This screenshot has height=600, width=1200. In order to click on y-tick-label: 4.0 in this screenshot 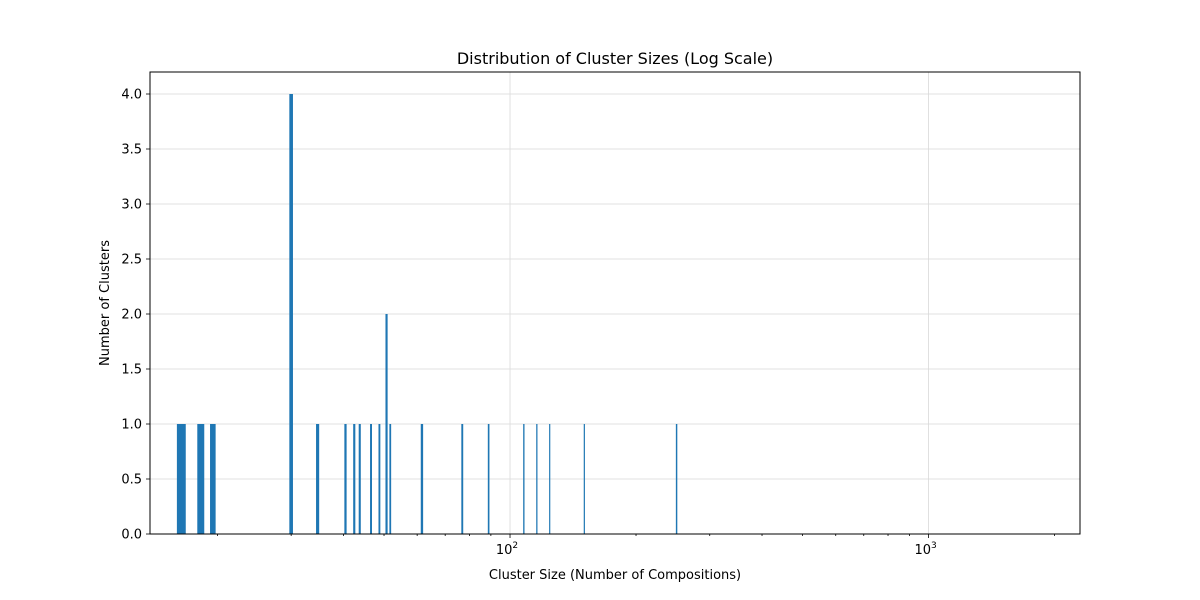, I will do `click(131, 95)`.